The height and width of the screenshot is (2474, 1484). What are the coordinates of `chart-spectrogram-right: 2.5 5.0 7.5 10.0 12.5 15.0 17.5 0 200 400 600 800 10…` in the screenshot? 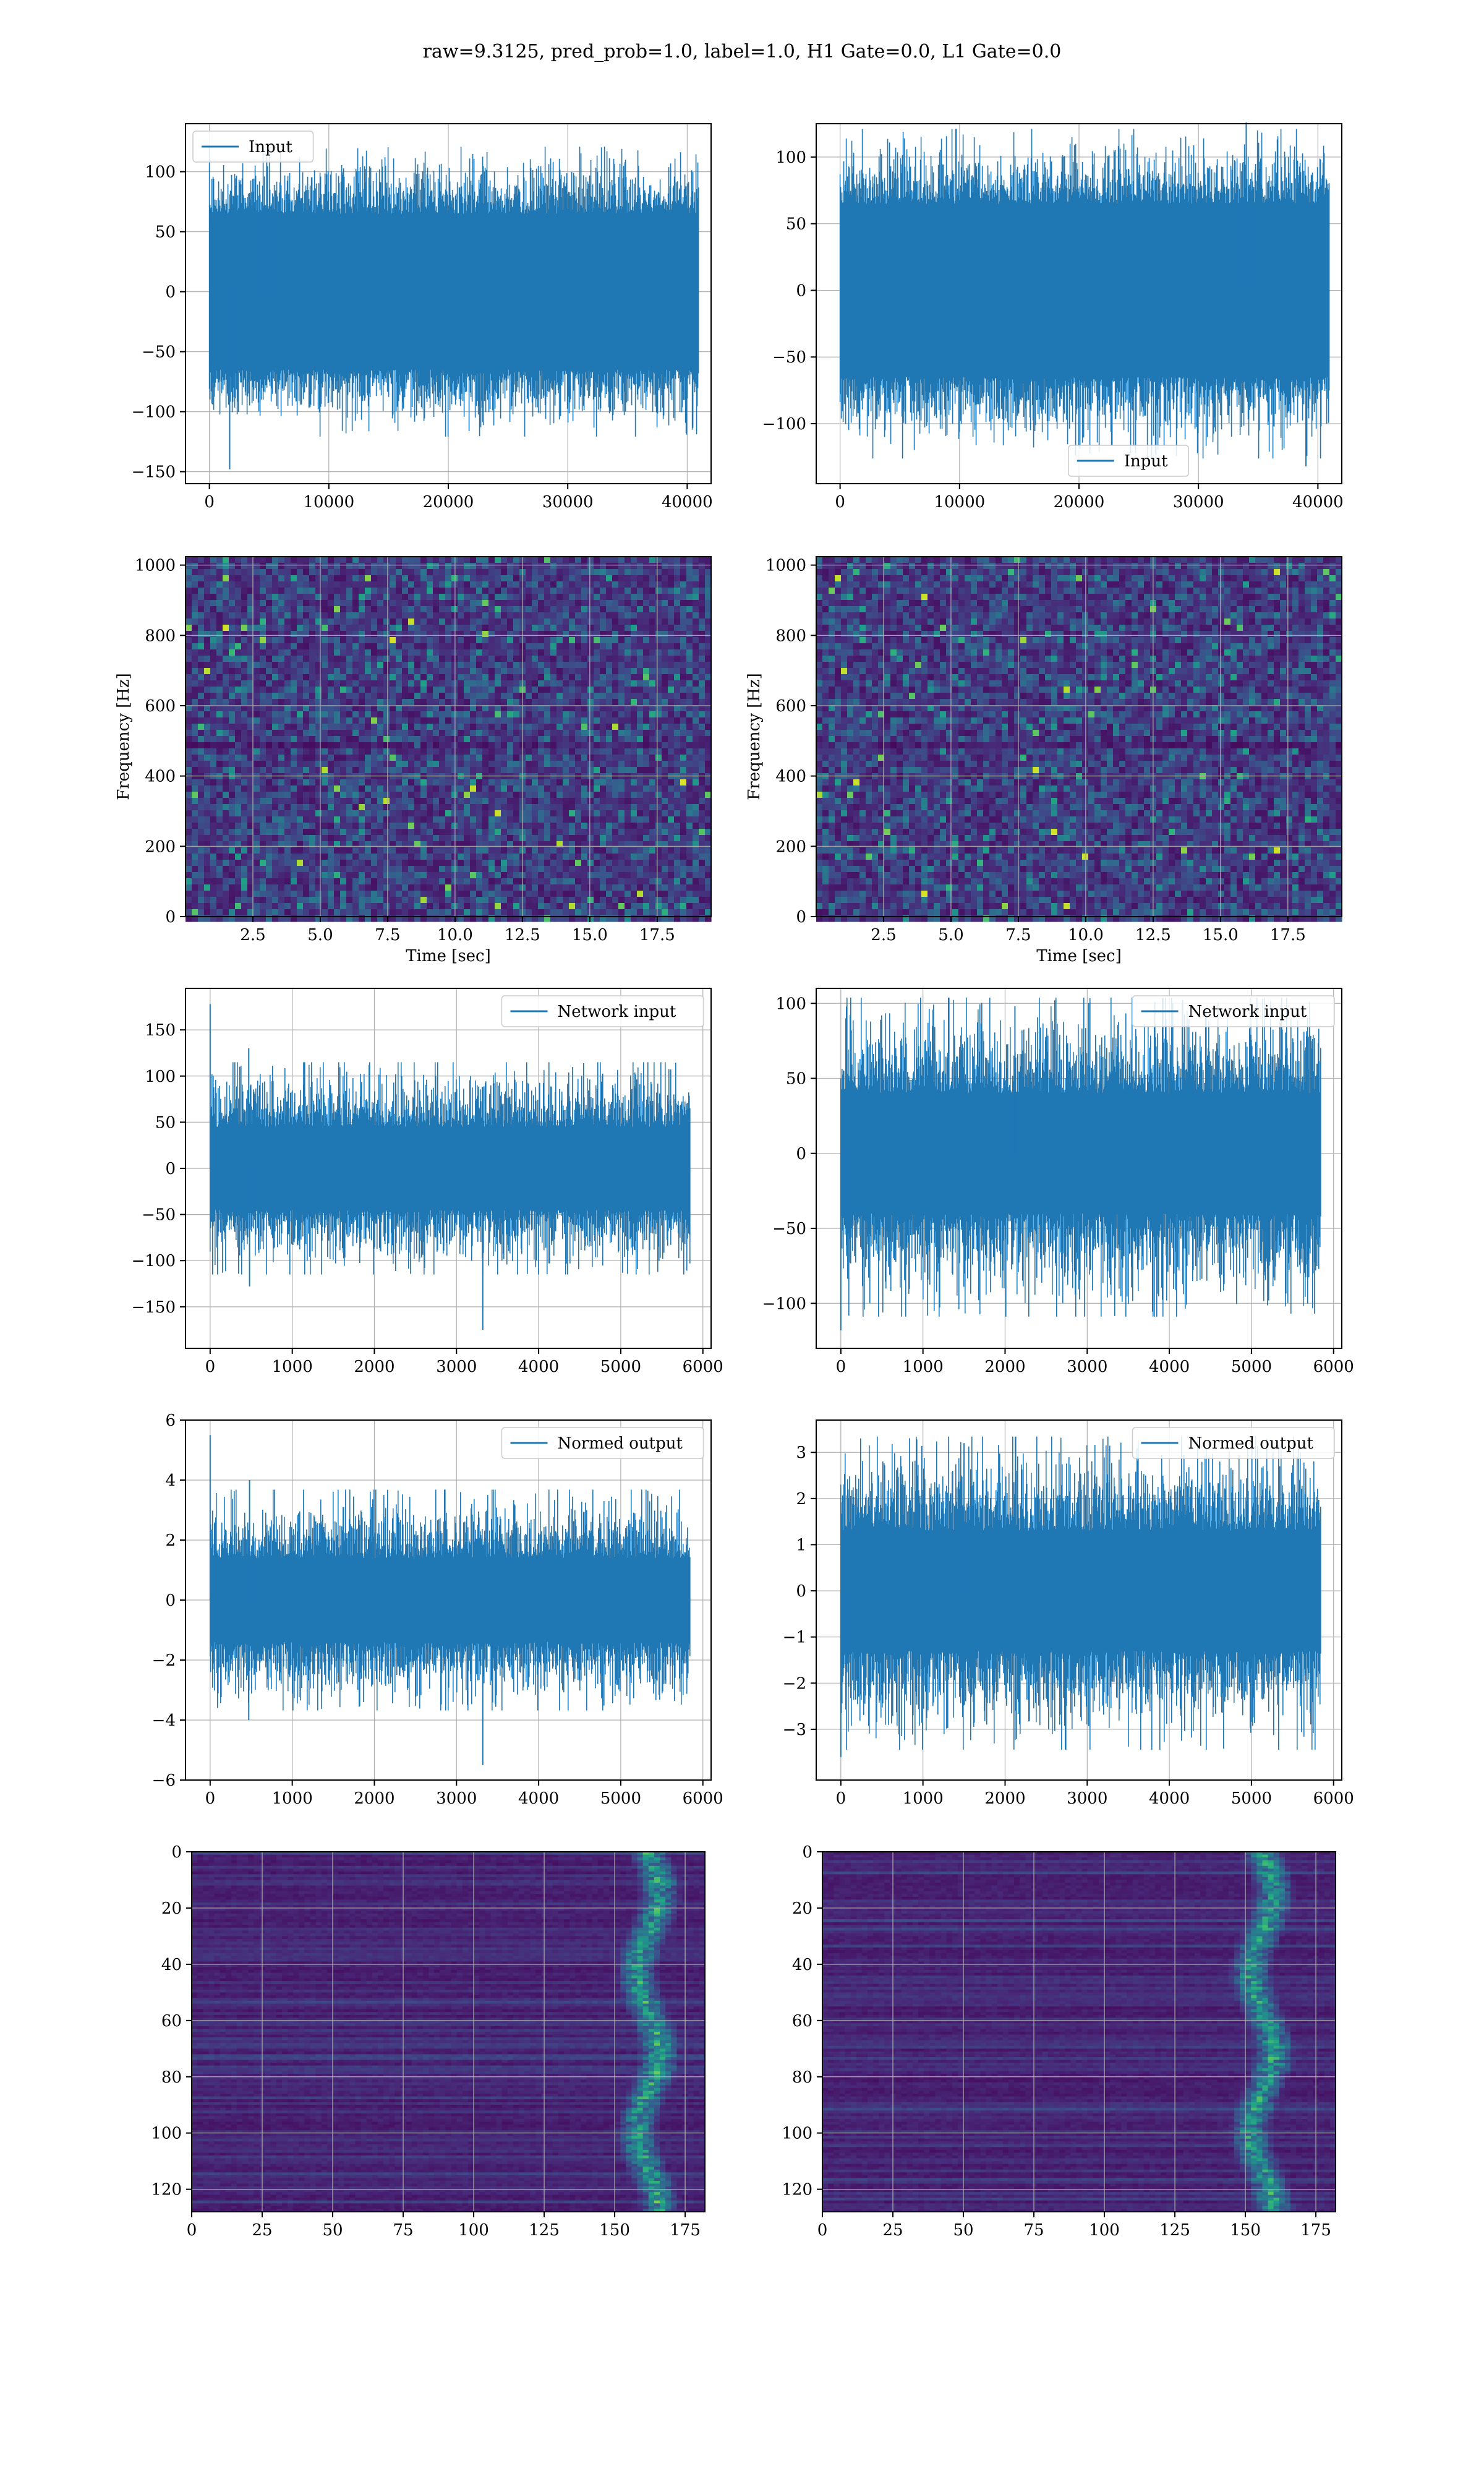 It's located at (1043, 761).